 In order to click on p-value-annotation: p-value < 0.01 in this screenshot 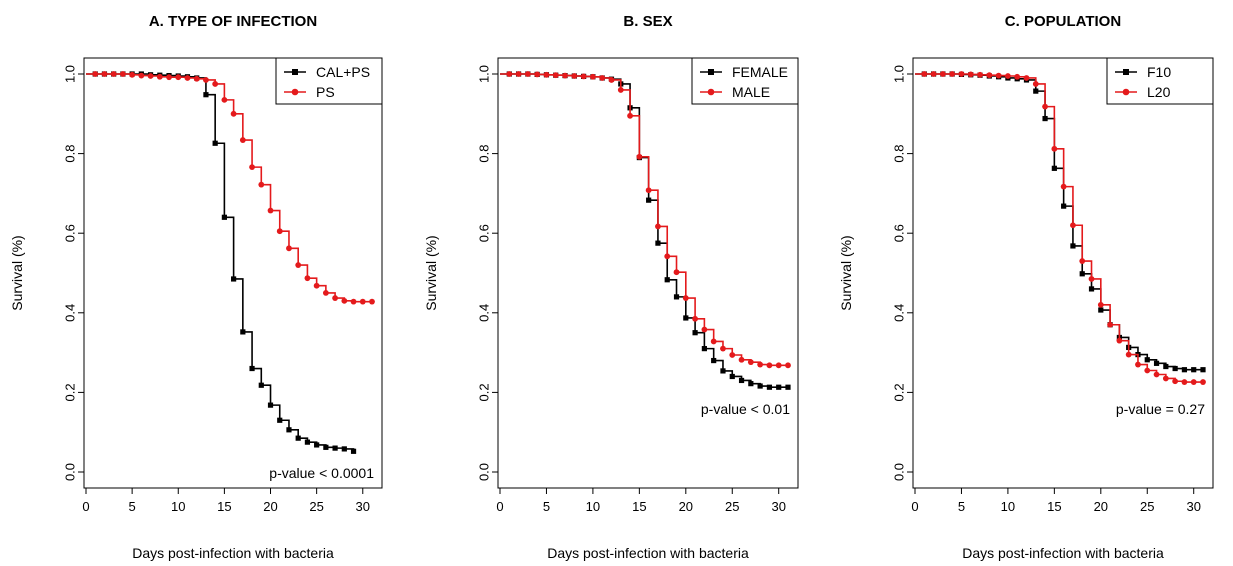, I will do `click(745, 409)`.